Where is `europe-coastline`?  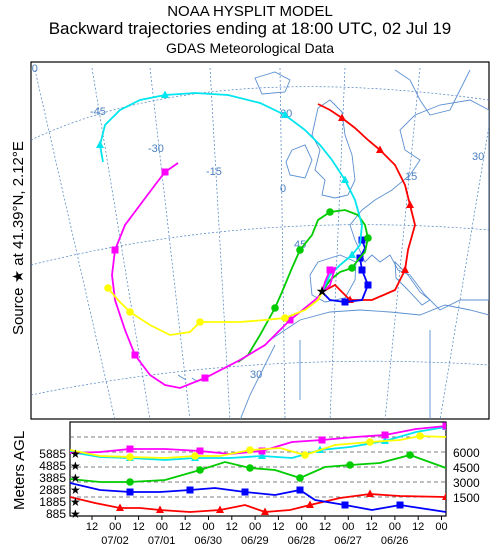 europe-coastline is located at coordinates (419, 205).